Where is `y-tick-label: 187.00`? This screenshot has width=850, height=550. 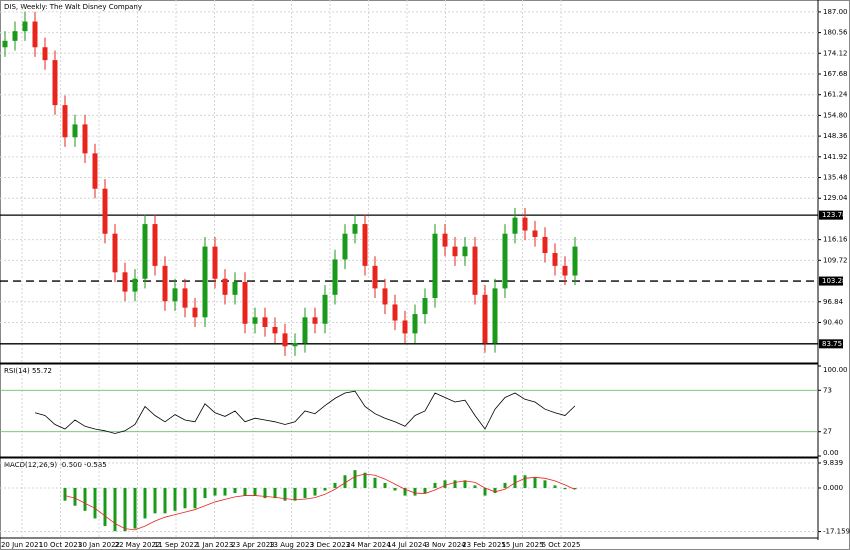 y-tick-label: 187.00 is located at coordinates (835, 12).